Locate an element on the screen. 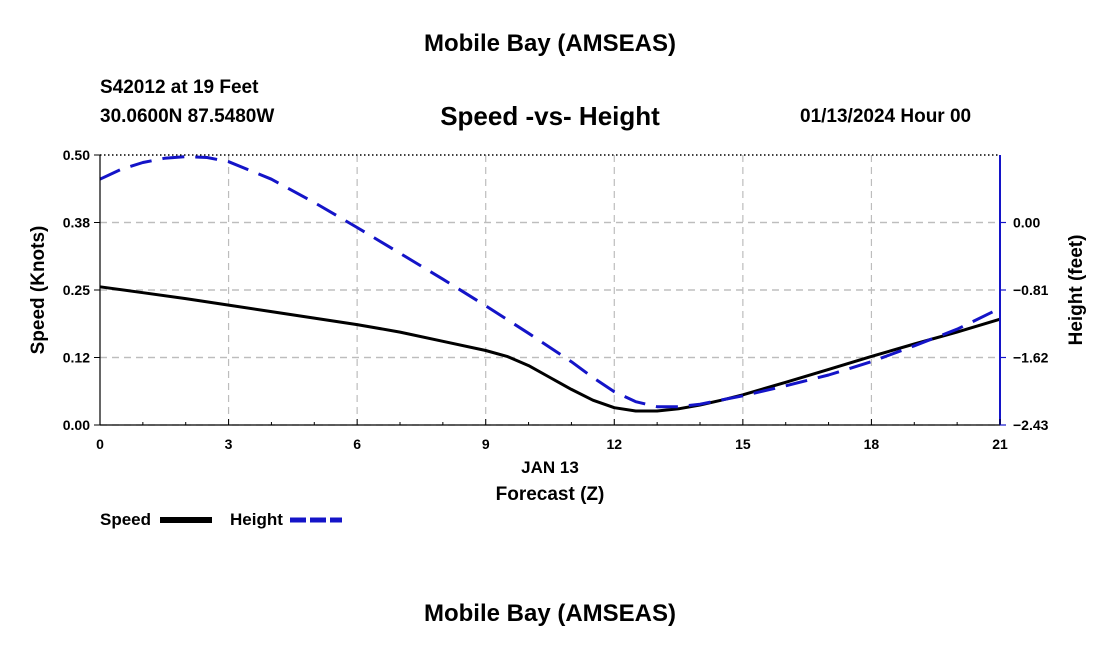  x-tick-label-3: 9 is located at coordinates (486, 444).